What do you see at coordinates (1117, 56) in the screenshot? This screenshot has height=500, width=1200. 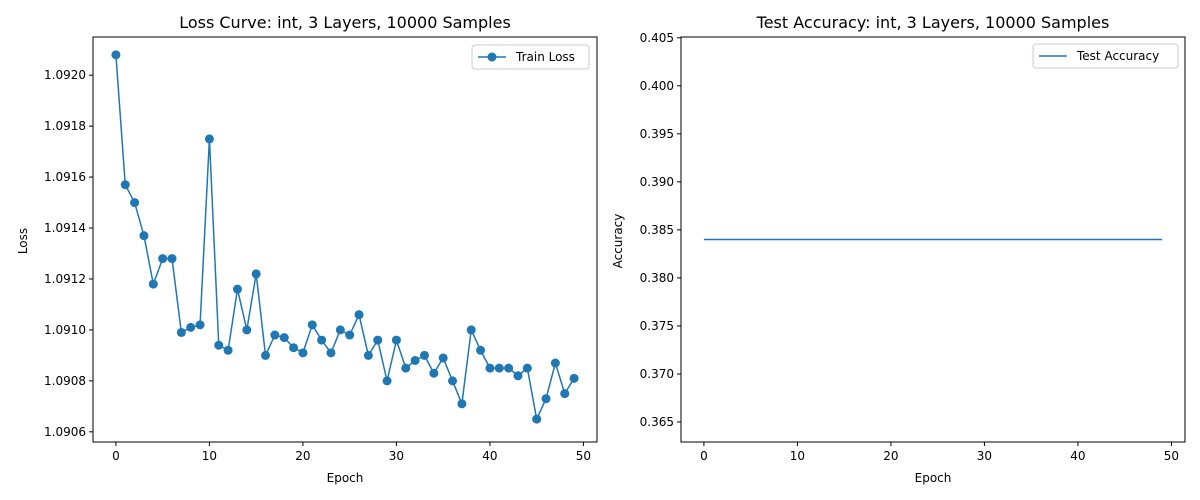 I see `accuracy-legend-label: Test Accuracy` at bounding box center [1117, 56].